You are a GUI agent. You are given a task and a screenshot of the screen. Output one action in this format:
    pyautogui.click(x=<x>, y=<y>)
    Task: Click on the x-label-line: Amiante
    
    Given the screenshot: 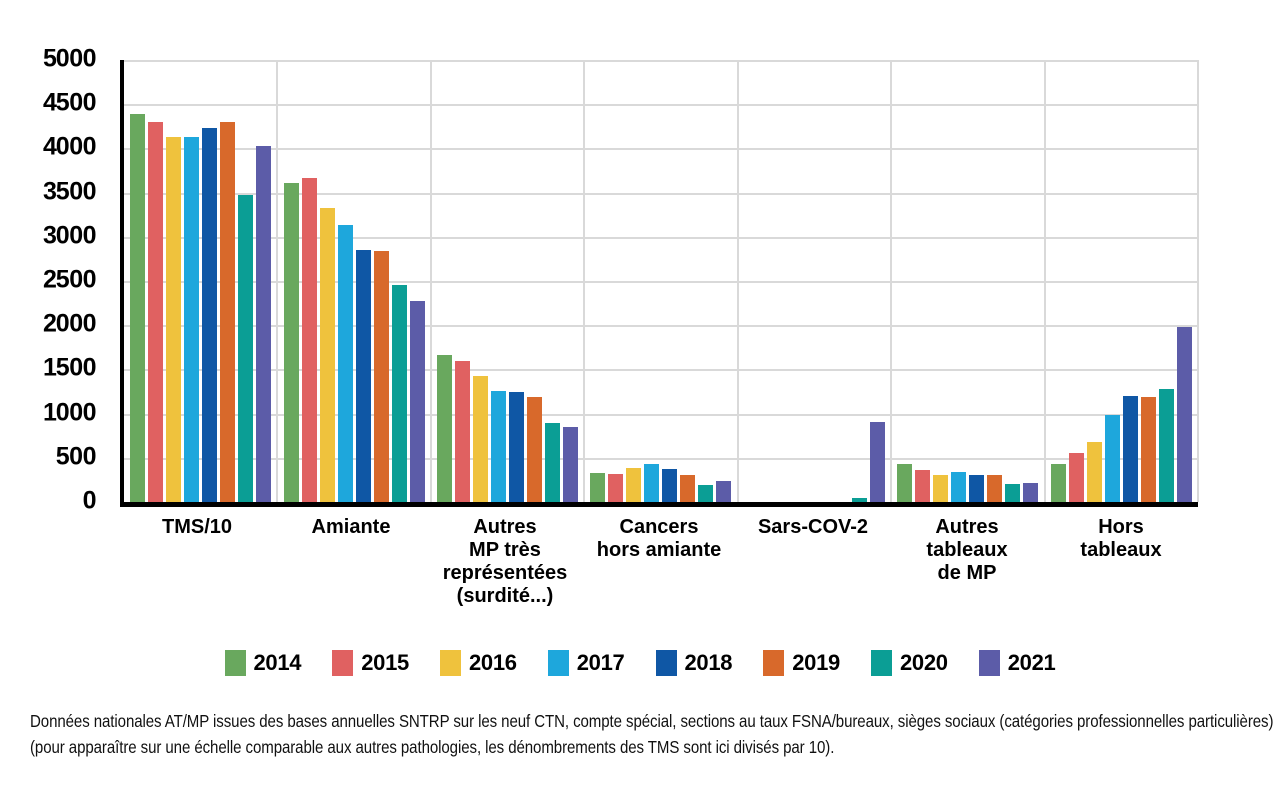 What is the action you would take?
    pyautogui.click(x=351, y=527)
    